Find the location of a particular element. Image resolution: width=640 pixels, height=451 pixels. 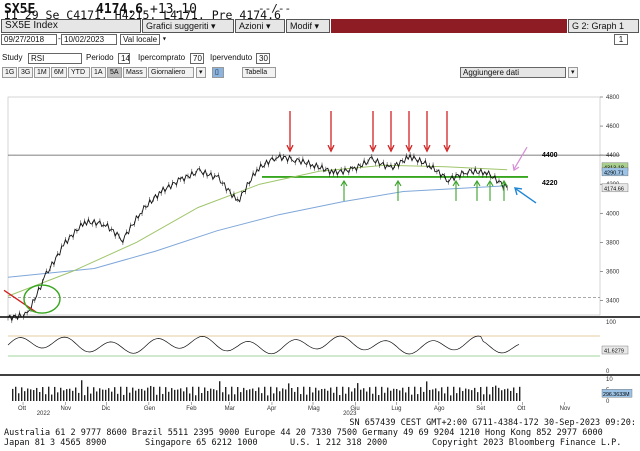

start-date-input: 09/27/2018 is located at coordinates (29, 39).